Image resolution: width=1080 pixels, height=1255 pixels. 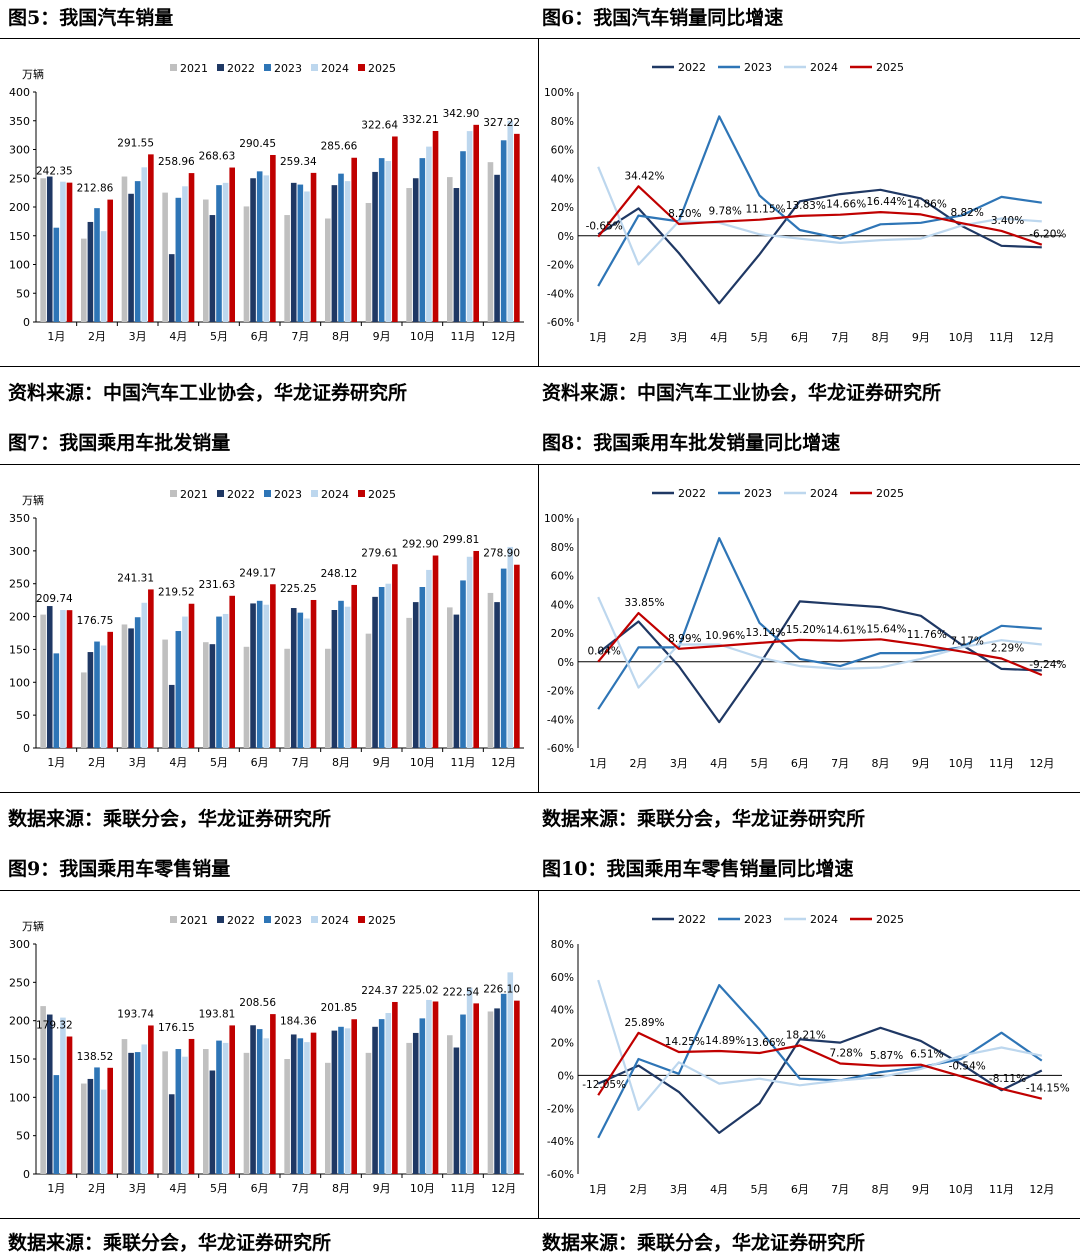 I want to click on data-label-2025: 285.66, so click(x=339, y=147).